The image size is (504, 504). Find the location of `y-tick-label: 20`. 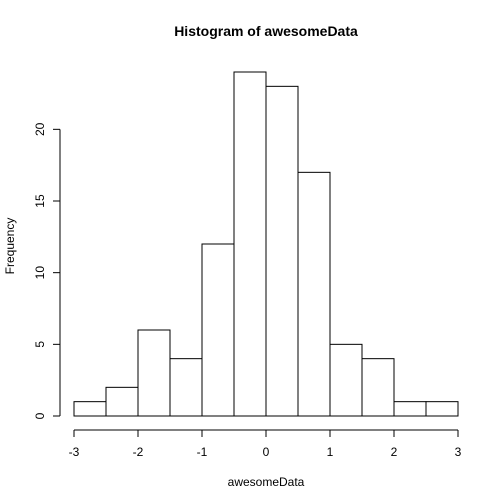

y-tick-label: 20 is located at coordinates (40, 129).